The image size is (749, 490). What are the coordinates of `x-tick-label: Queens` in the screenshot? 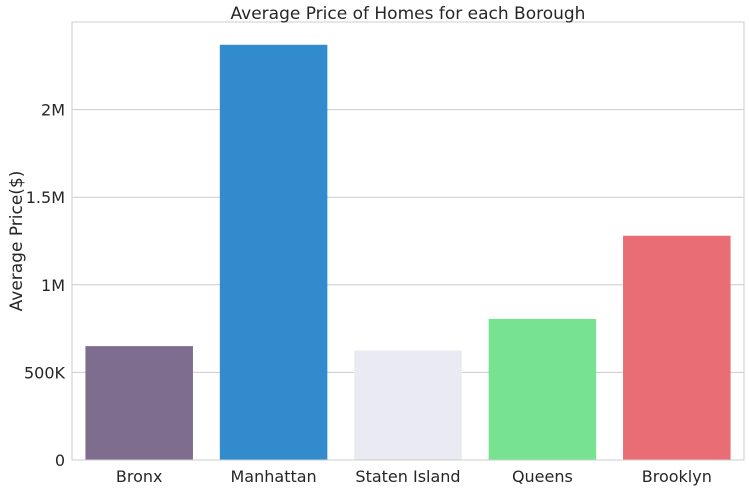 It's located at (542, 476).